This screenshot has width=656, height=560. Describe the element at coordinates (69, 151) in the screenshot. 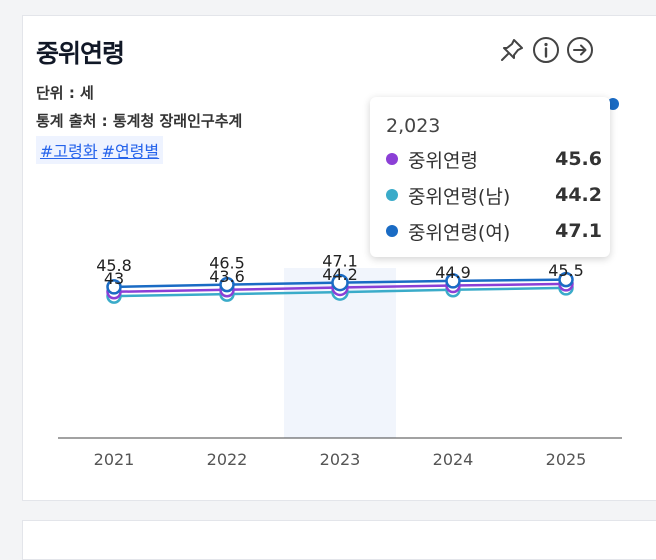

I see `tag-aging: #고령화` at that location.